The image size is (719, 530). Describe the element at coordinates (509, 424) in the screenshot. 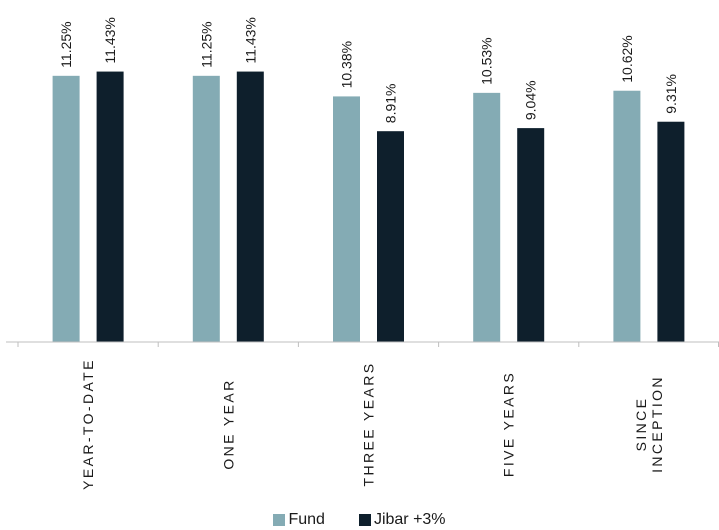

I see `tick-label-3: FIVE YEARS` at that location.